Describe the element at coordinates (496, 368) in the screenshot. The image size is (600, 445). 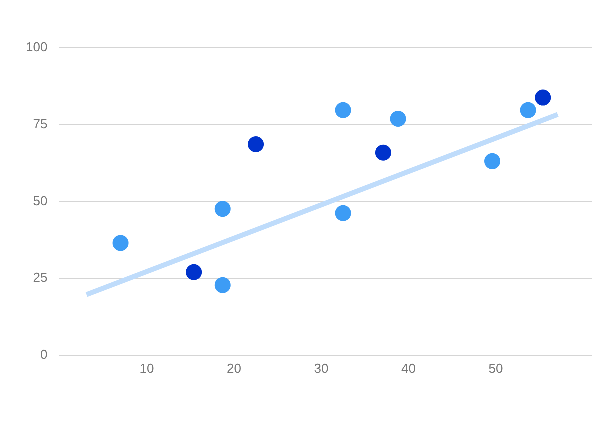
I see `x-tick-label: 50` at that location.